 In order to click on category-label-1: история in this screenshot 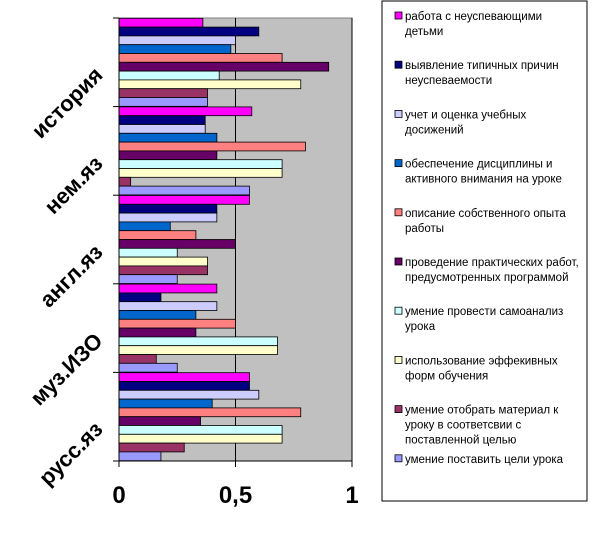, I will do `click(67, 102)`.